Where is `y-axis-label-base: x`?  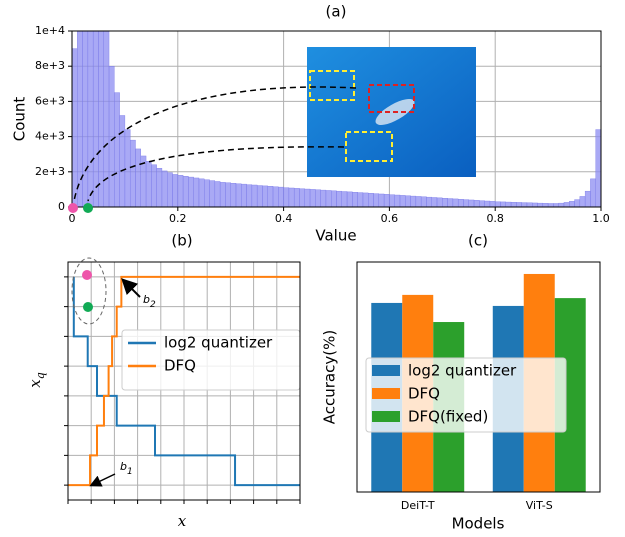
y-axis-label-base: x is located at coordinates (35, 383).